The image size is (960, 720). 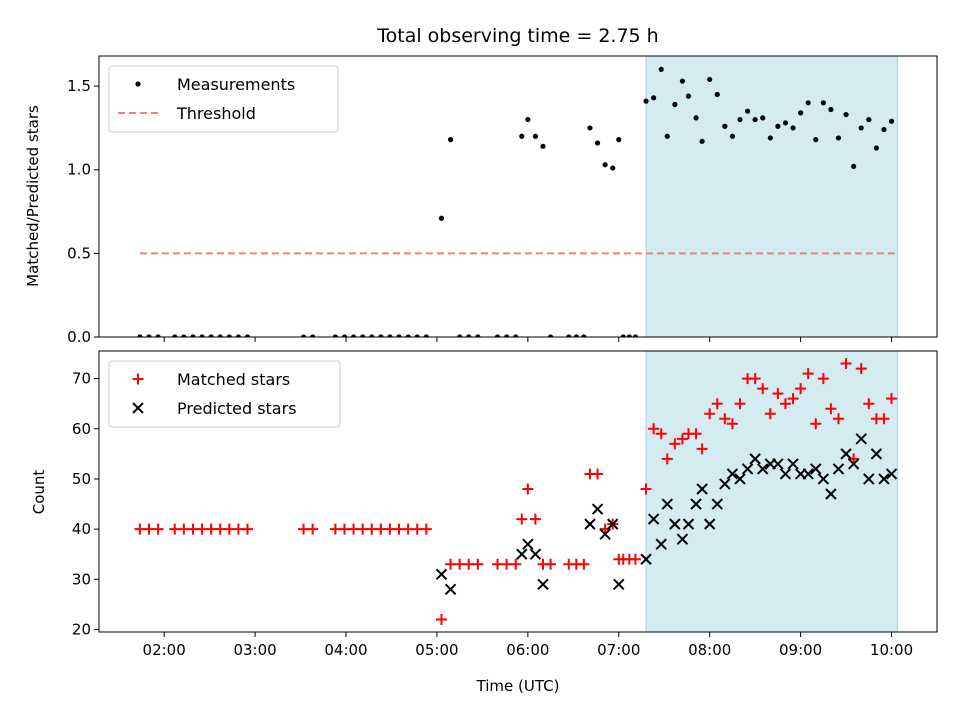 I want to click on legend: Matched stars Predicted stars, so click(x=224, y=394).